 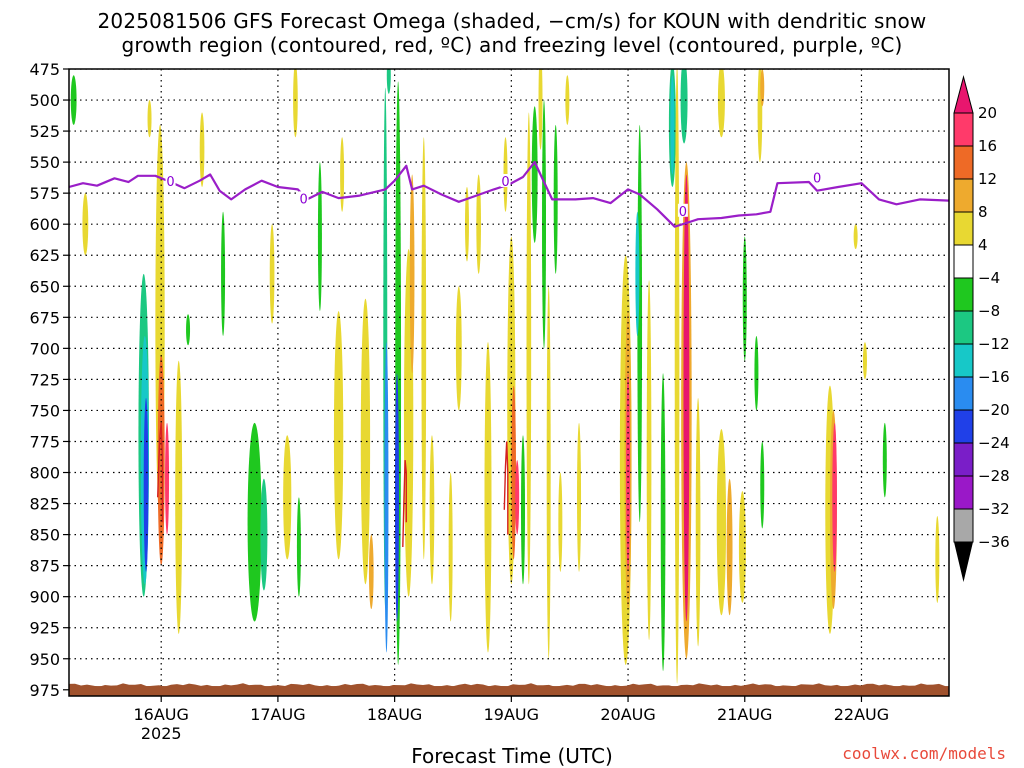 What do you see at coordinates (44, 69) in the screenshot?
I see `y-tick-label-475: 475` at bounding box center [44, 69].